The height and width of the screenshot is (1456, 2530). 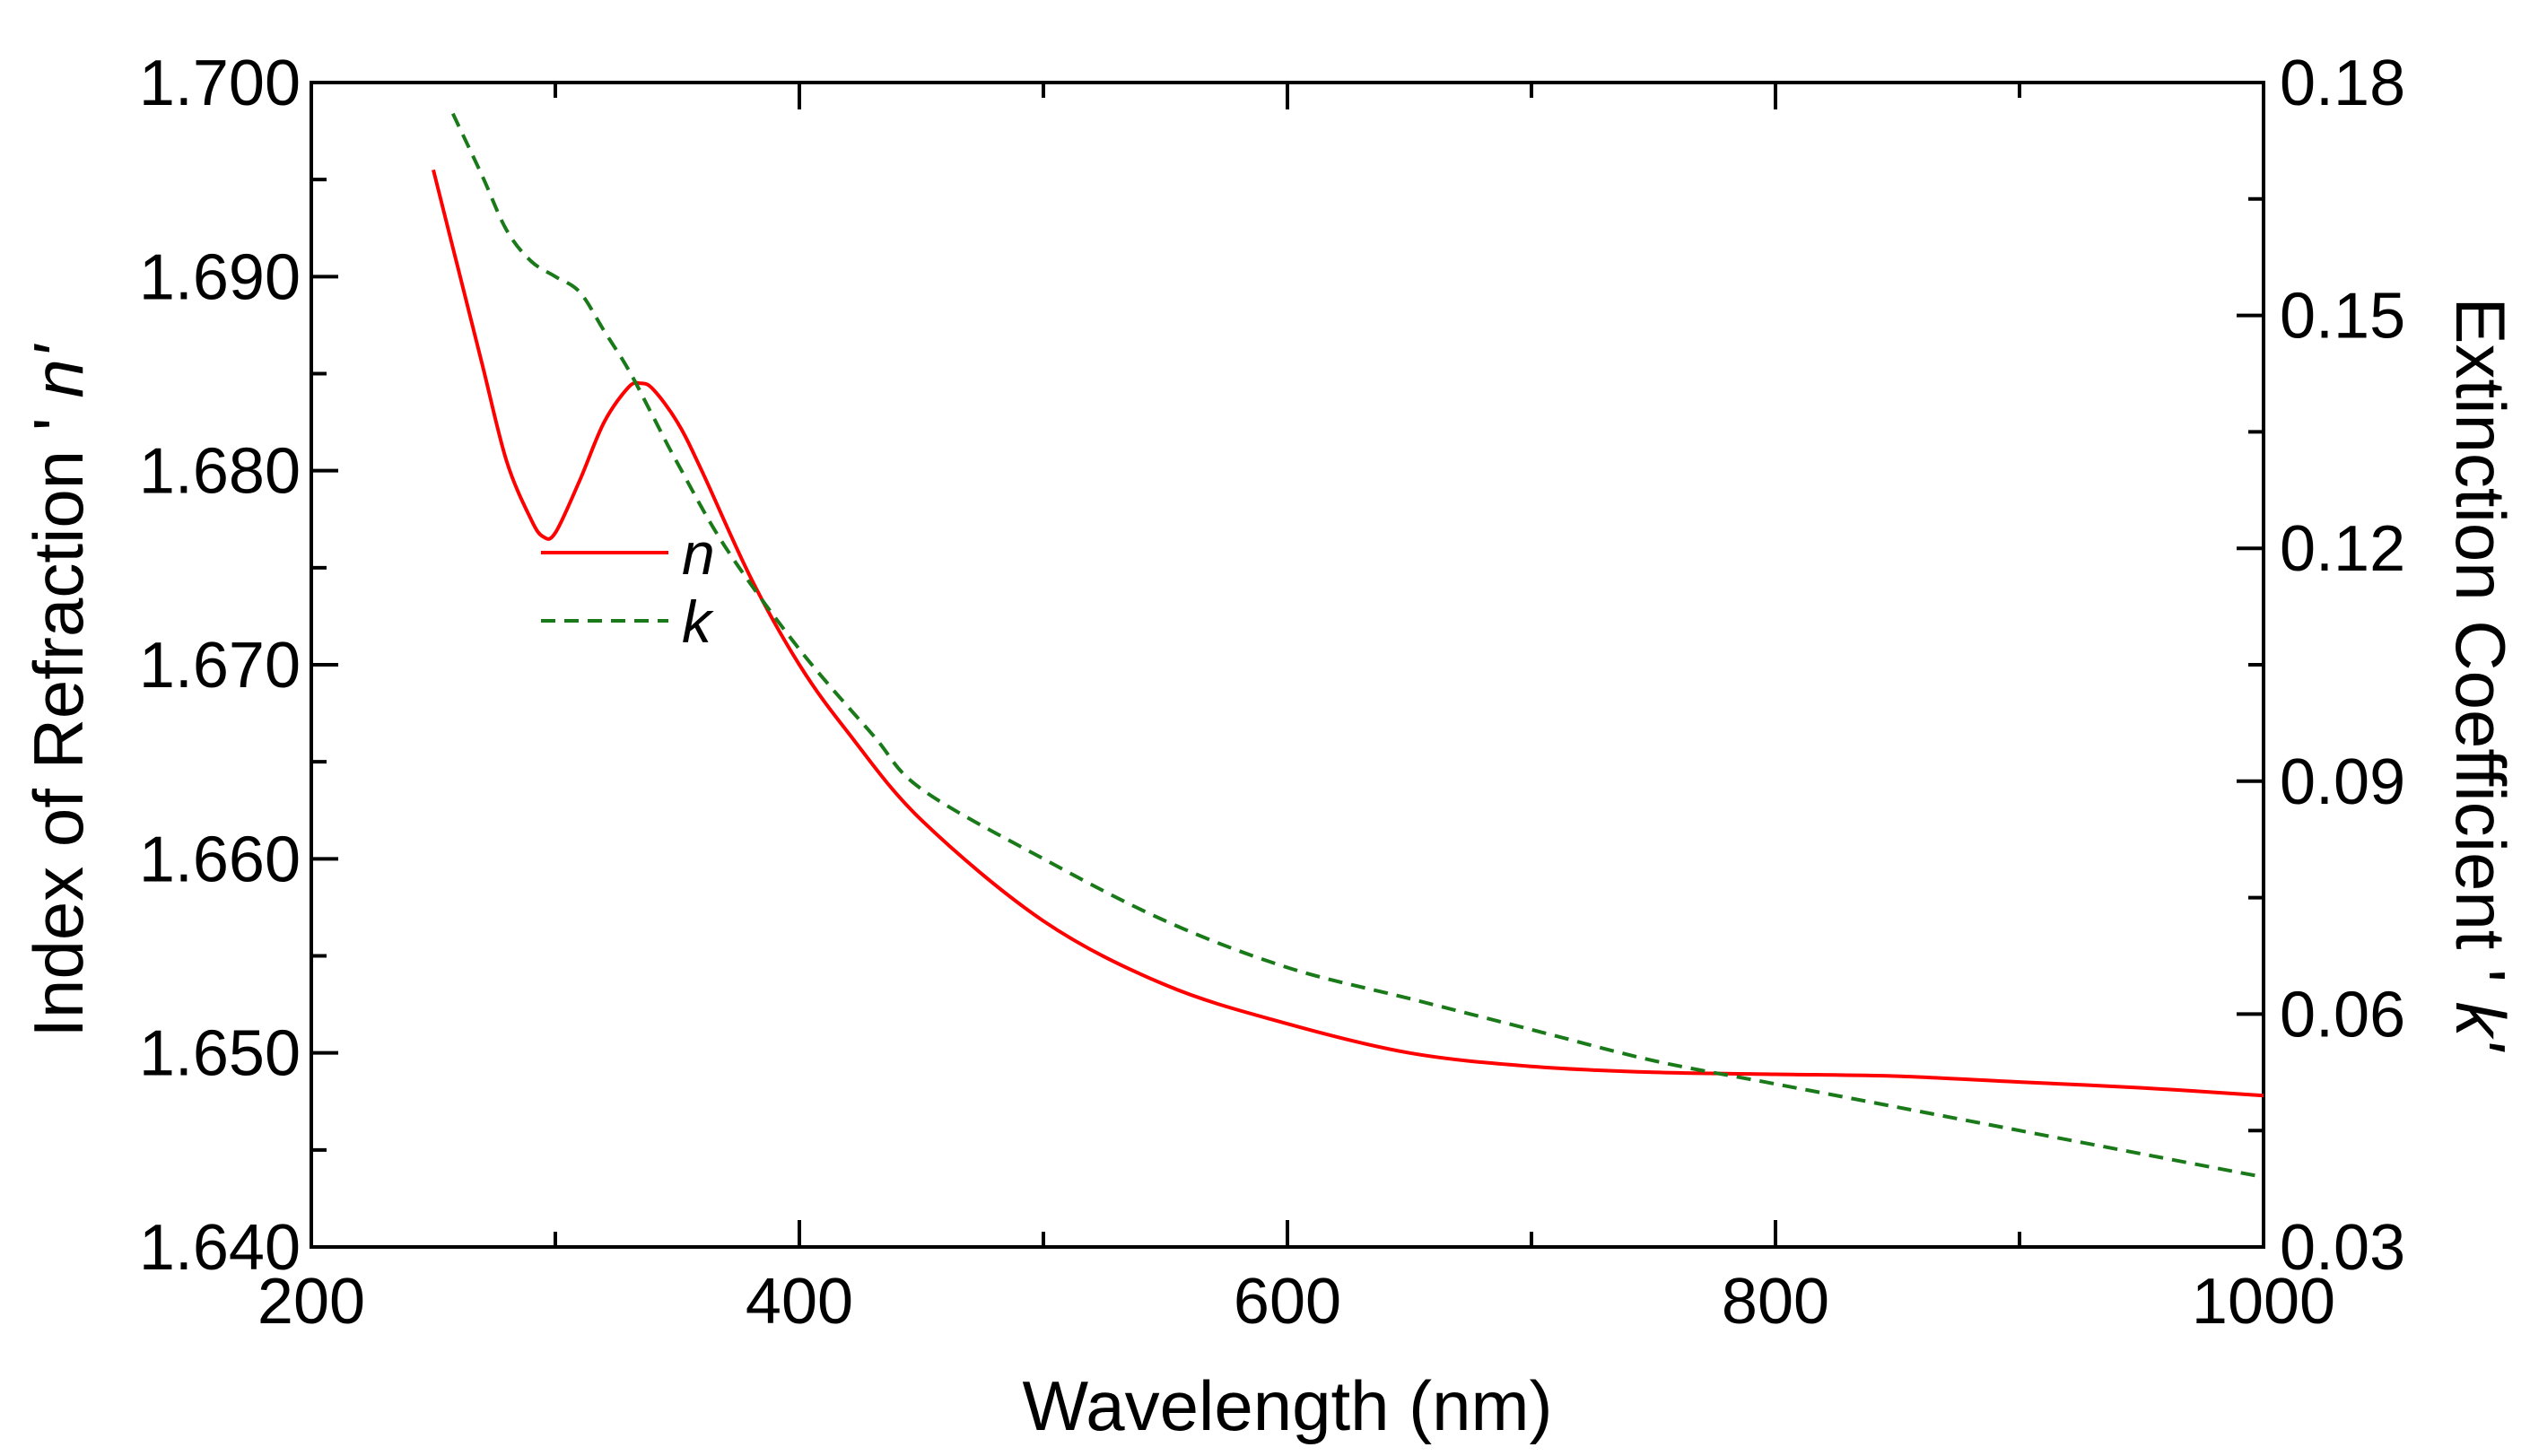 What do you see at coordinates (2342, 549) in the screenshot?
I see `y-right-tick-label: 0.12` at bounding box center [2342, 549].